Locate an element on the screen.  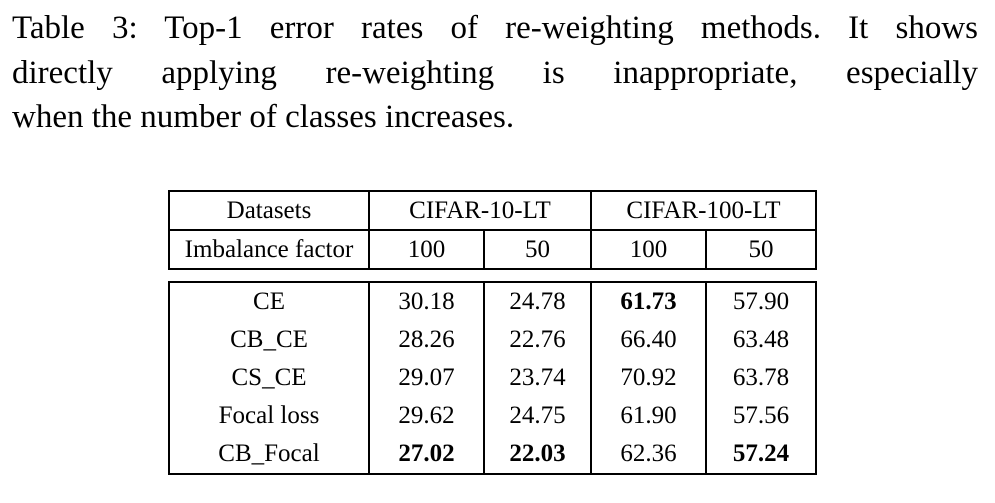
method-cell: CB_Focal is located at coordinates (269, 454).